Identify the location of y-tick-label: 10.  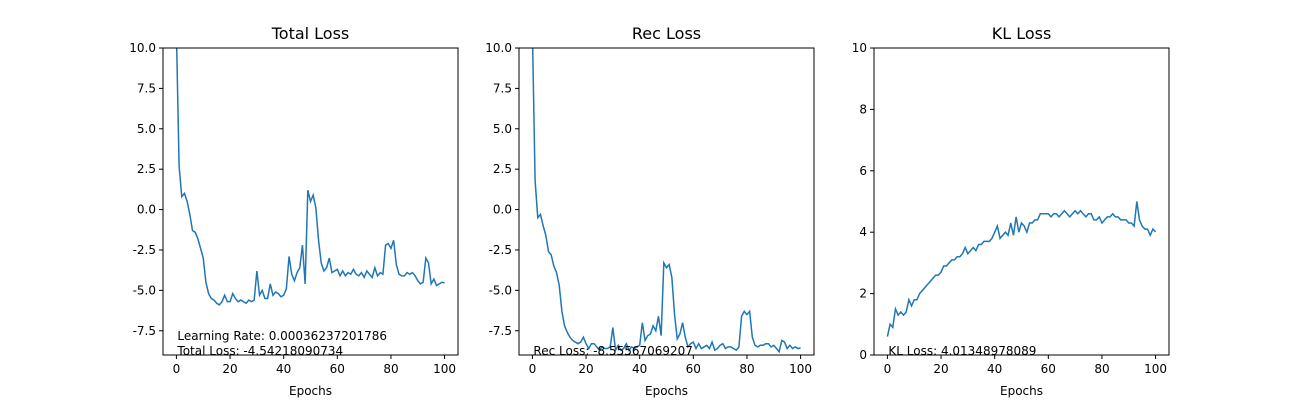
(859, 48).